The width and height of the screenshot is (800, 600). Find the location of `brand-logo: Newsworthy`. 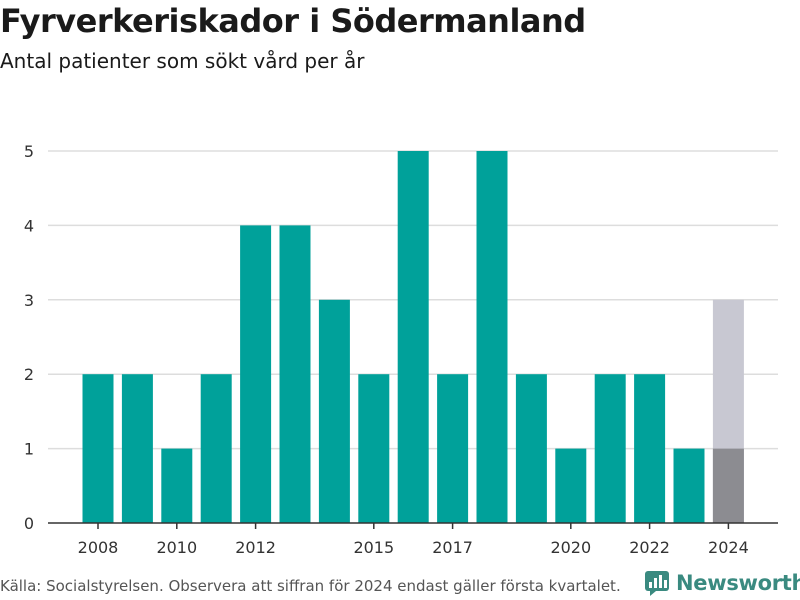

brand-logo: Newsworthy is located at coordinates (722, 583).